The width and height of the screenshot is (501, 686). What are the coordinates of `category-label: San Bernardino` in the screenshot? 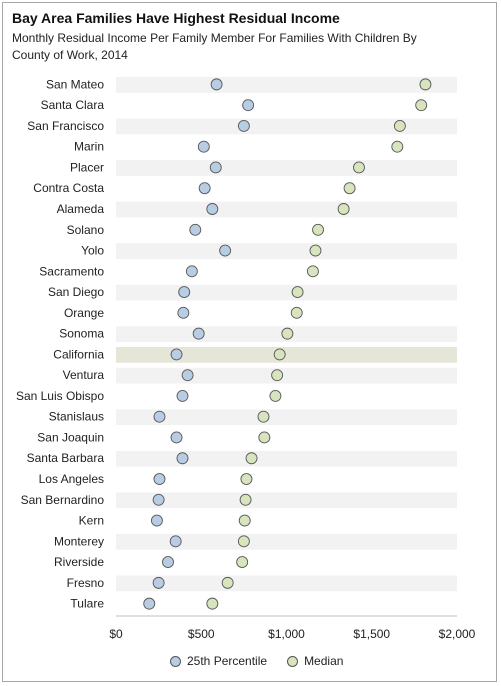 It's located at (63, 500).